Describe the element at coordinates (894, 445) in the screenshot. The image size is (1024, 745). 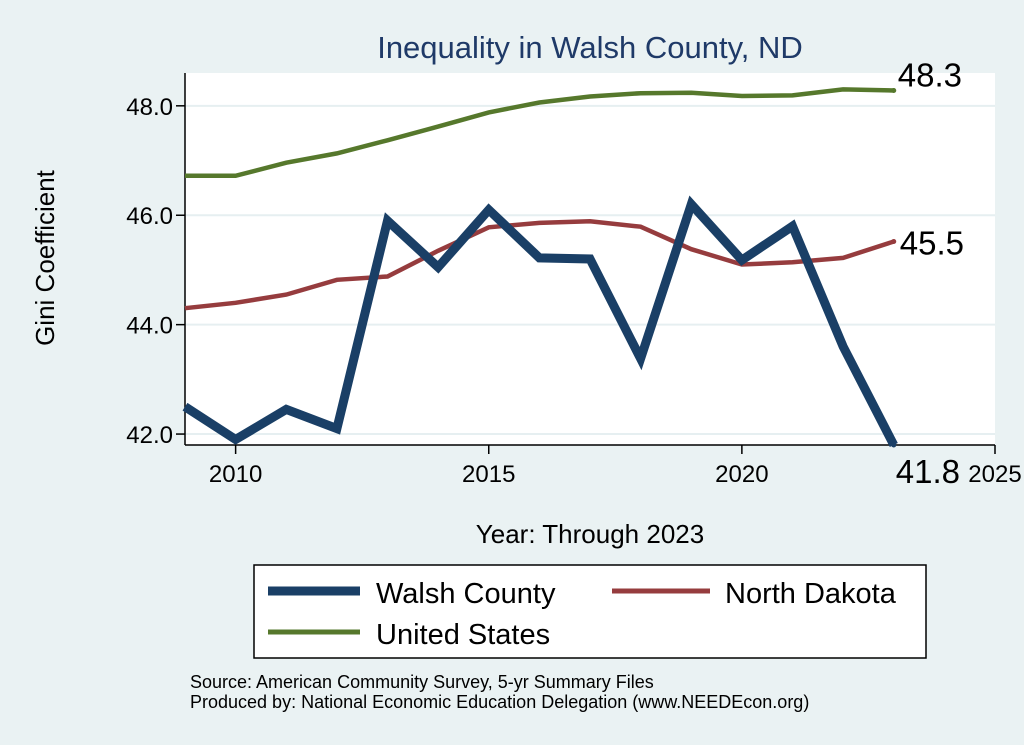
I see `end-point-walsh-county` at that location.